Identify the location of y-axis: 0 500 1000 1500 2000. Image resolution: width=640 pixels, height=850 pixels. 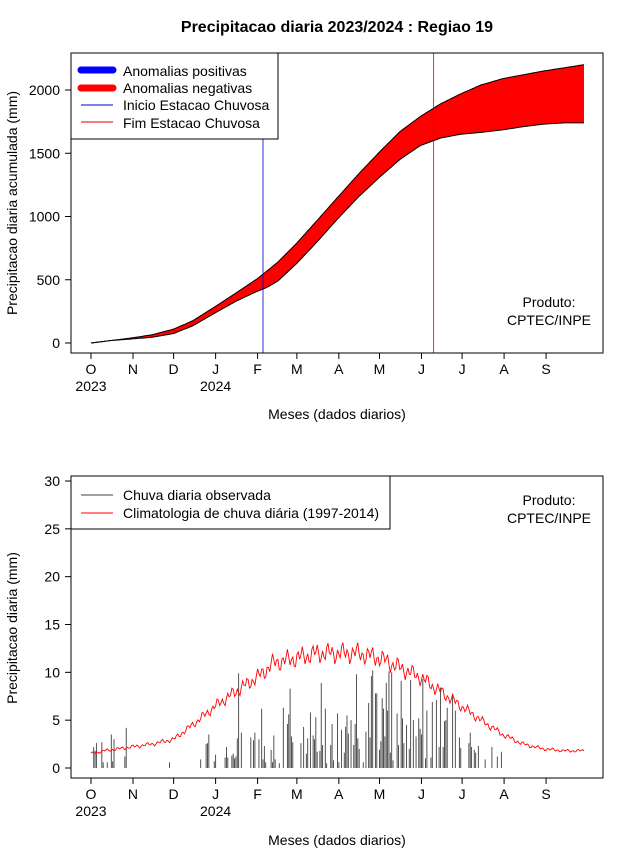
(50, 216).